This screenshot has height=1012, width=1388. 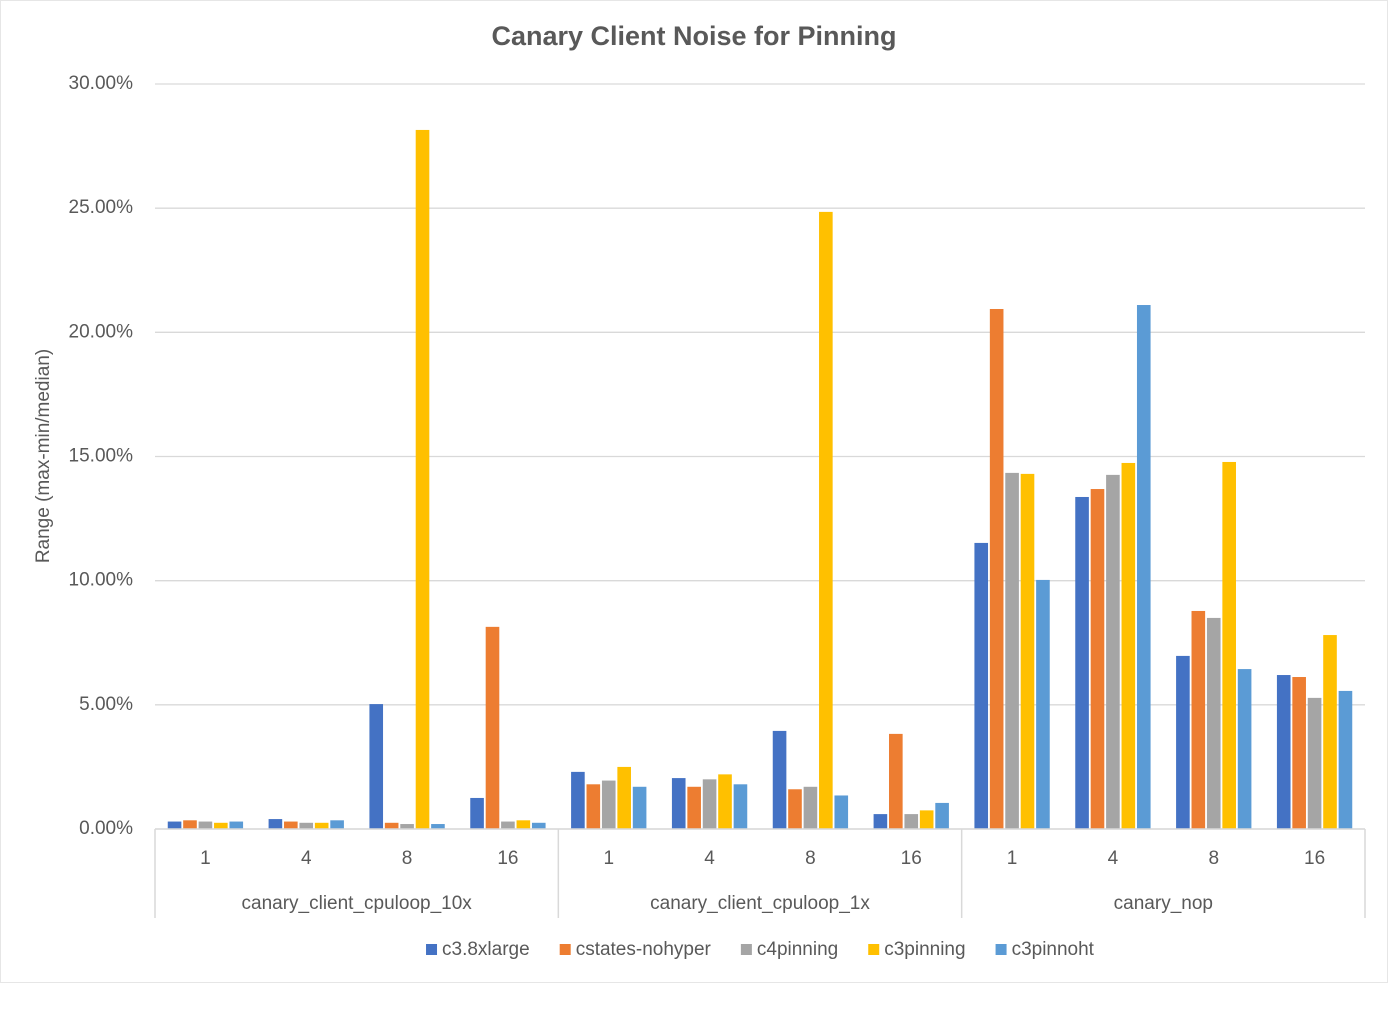 I want to click on y-tick-label: 5.00%, so click(x=106, y=704).